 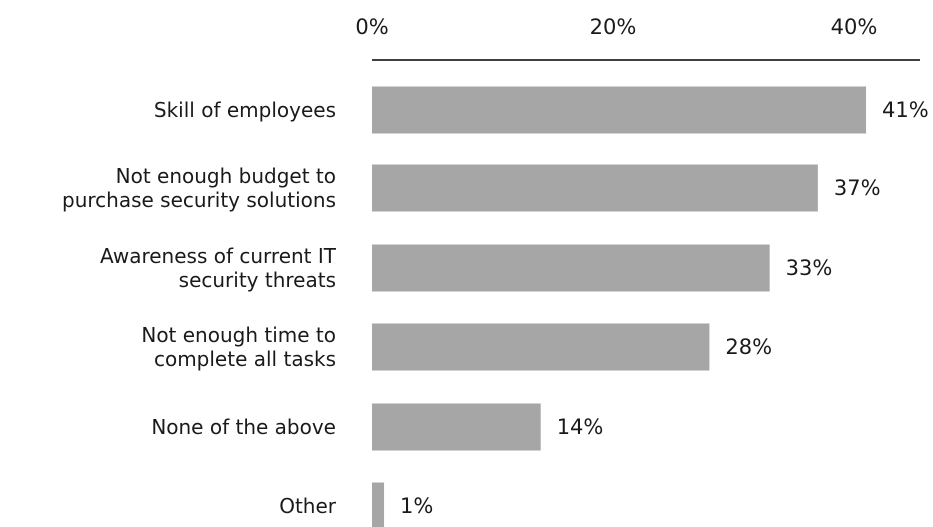 I want to click on bar-row: Skill of employees 41%, so click(x=541, y=110).